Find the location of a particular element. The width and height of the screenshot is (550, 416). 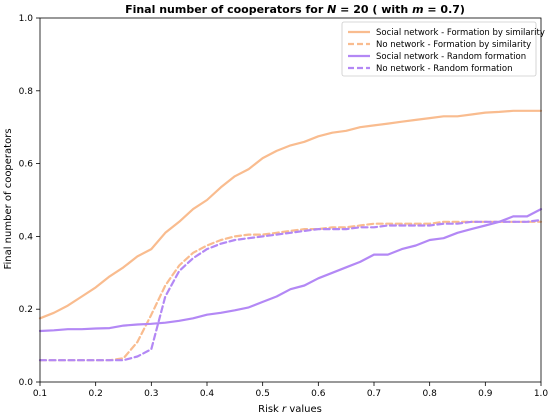

x-tick-label: 0.7 is located at coordinates (374, 394).